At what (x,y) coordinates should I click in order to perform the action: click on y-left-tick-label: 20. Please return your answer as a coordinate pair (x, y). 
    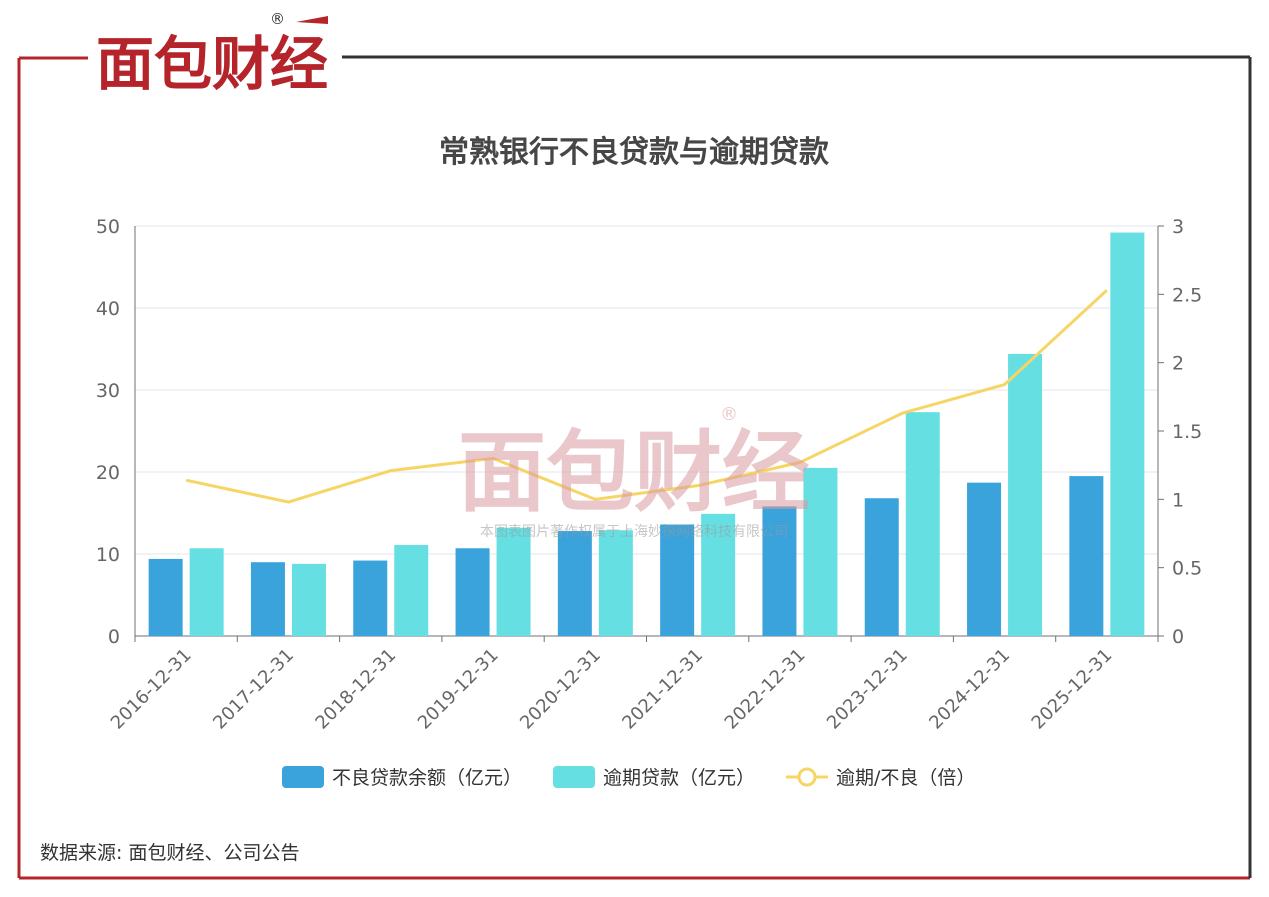
    Looking at the image, I should click on (108, 473).